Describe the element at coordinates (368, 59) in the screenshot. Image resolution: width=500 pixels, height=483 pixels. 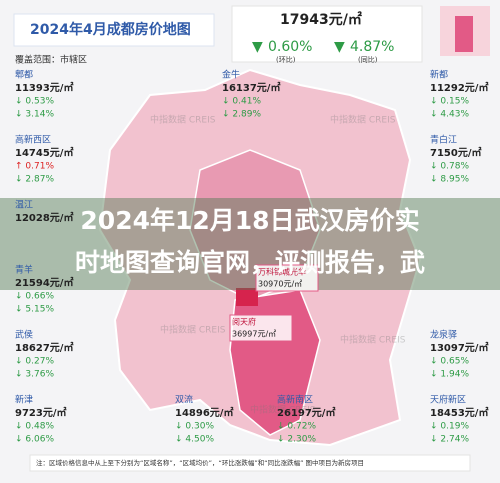
I see `yoy-label: (同比)` at that location.